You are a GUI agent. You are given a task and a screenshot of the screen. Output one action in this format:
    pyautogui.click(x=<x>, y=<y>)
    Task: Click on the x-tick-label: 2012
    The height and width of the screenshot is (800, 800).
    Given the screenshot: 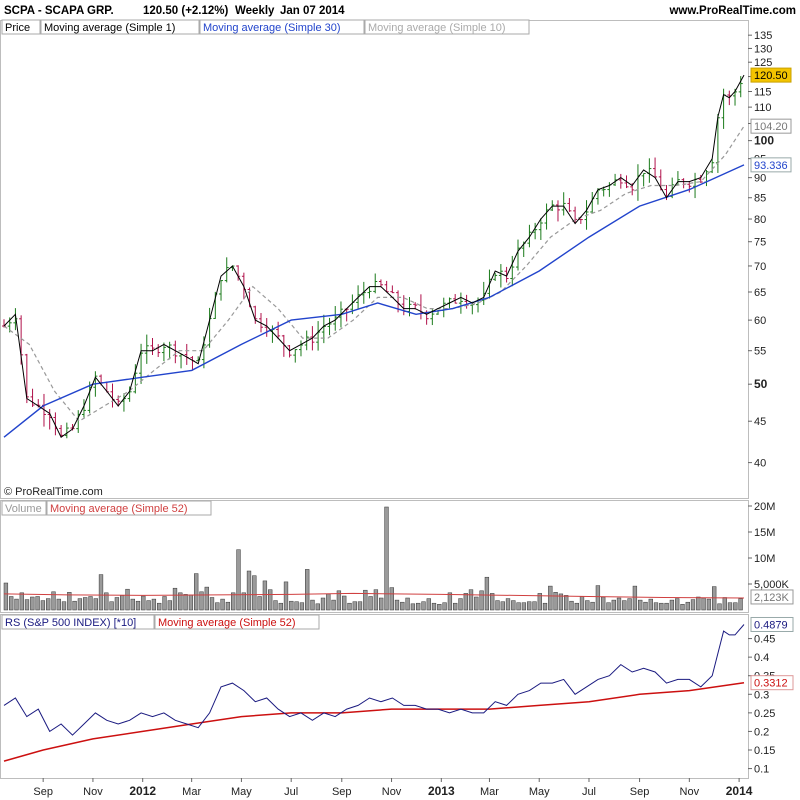 What is the action you would take?
    pyautogui.click(x=142, y=791)
    